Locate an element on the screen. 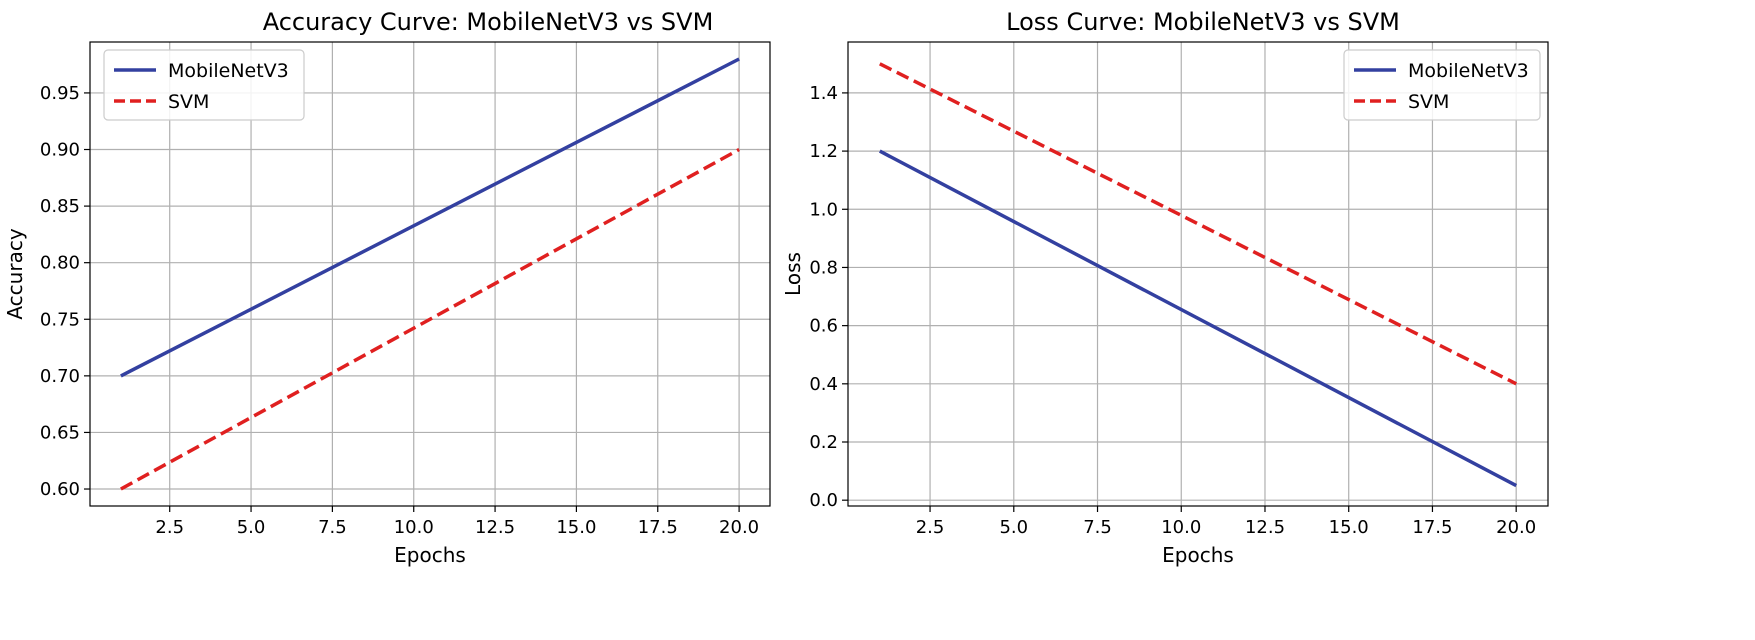  y-tick-label: 0.75 is located at coordinates (60, 319).